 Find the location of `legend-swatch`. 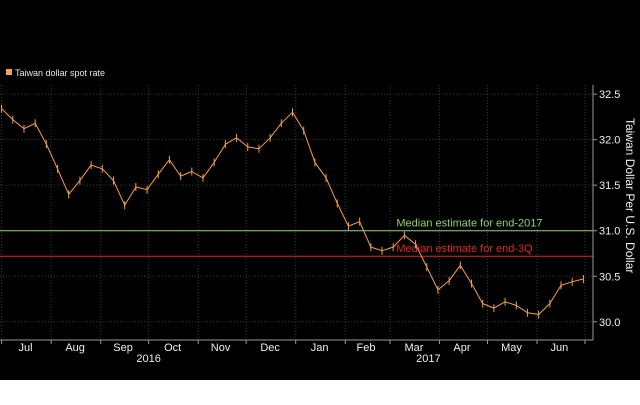

legend-swatch is located at coordinates (9, 72).